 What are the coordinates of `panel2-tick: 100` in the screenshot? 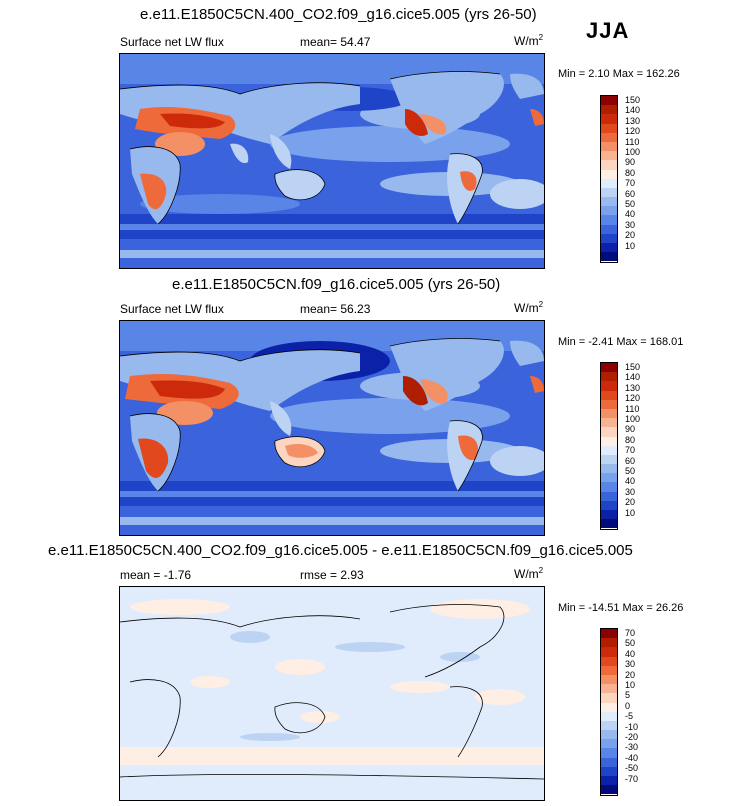 It's located at (633, 419).